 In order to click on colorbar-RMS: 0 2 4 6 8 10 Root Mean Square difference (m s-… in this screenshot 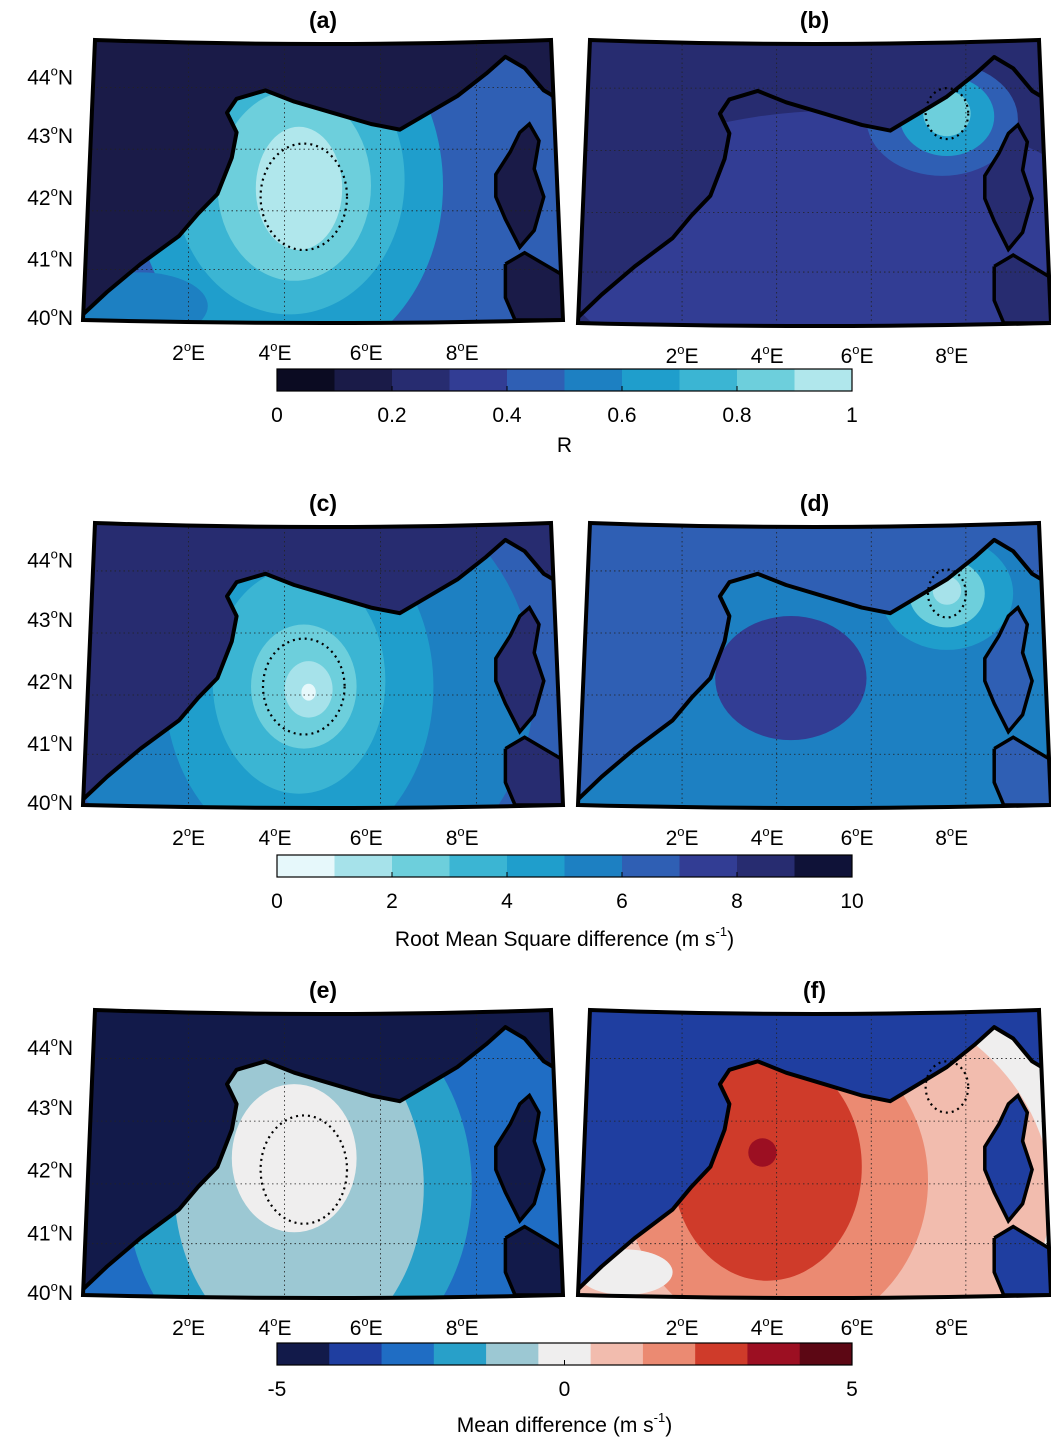, I will do `click(567, 902)`.